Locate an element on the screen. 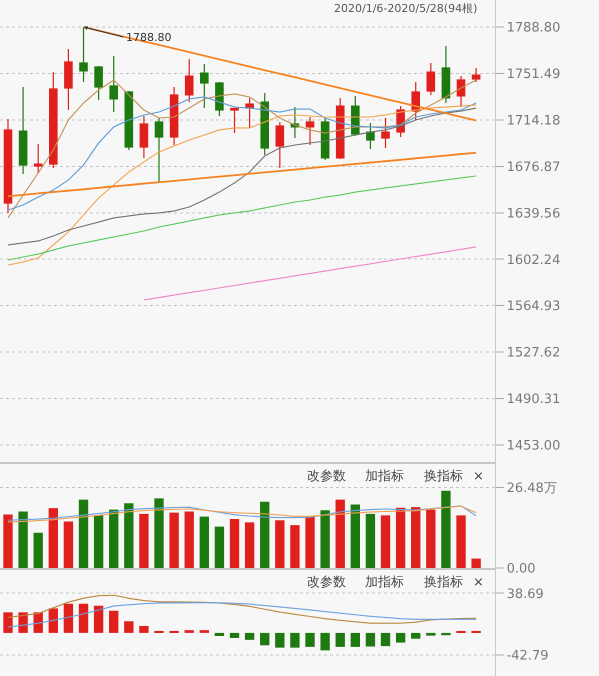 Image resolution: width=599 pixels, height=676 pixels. annotation: 加指标 is located at coordinates (384, 582).